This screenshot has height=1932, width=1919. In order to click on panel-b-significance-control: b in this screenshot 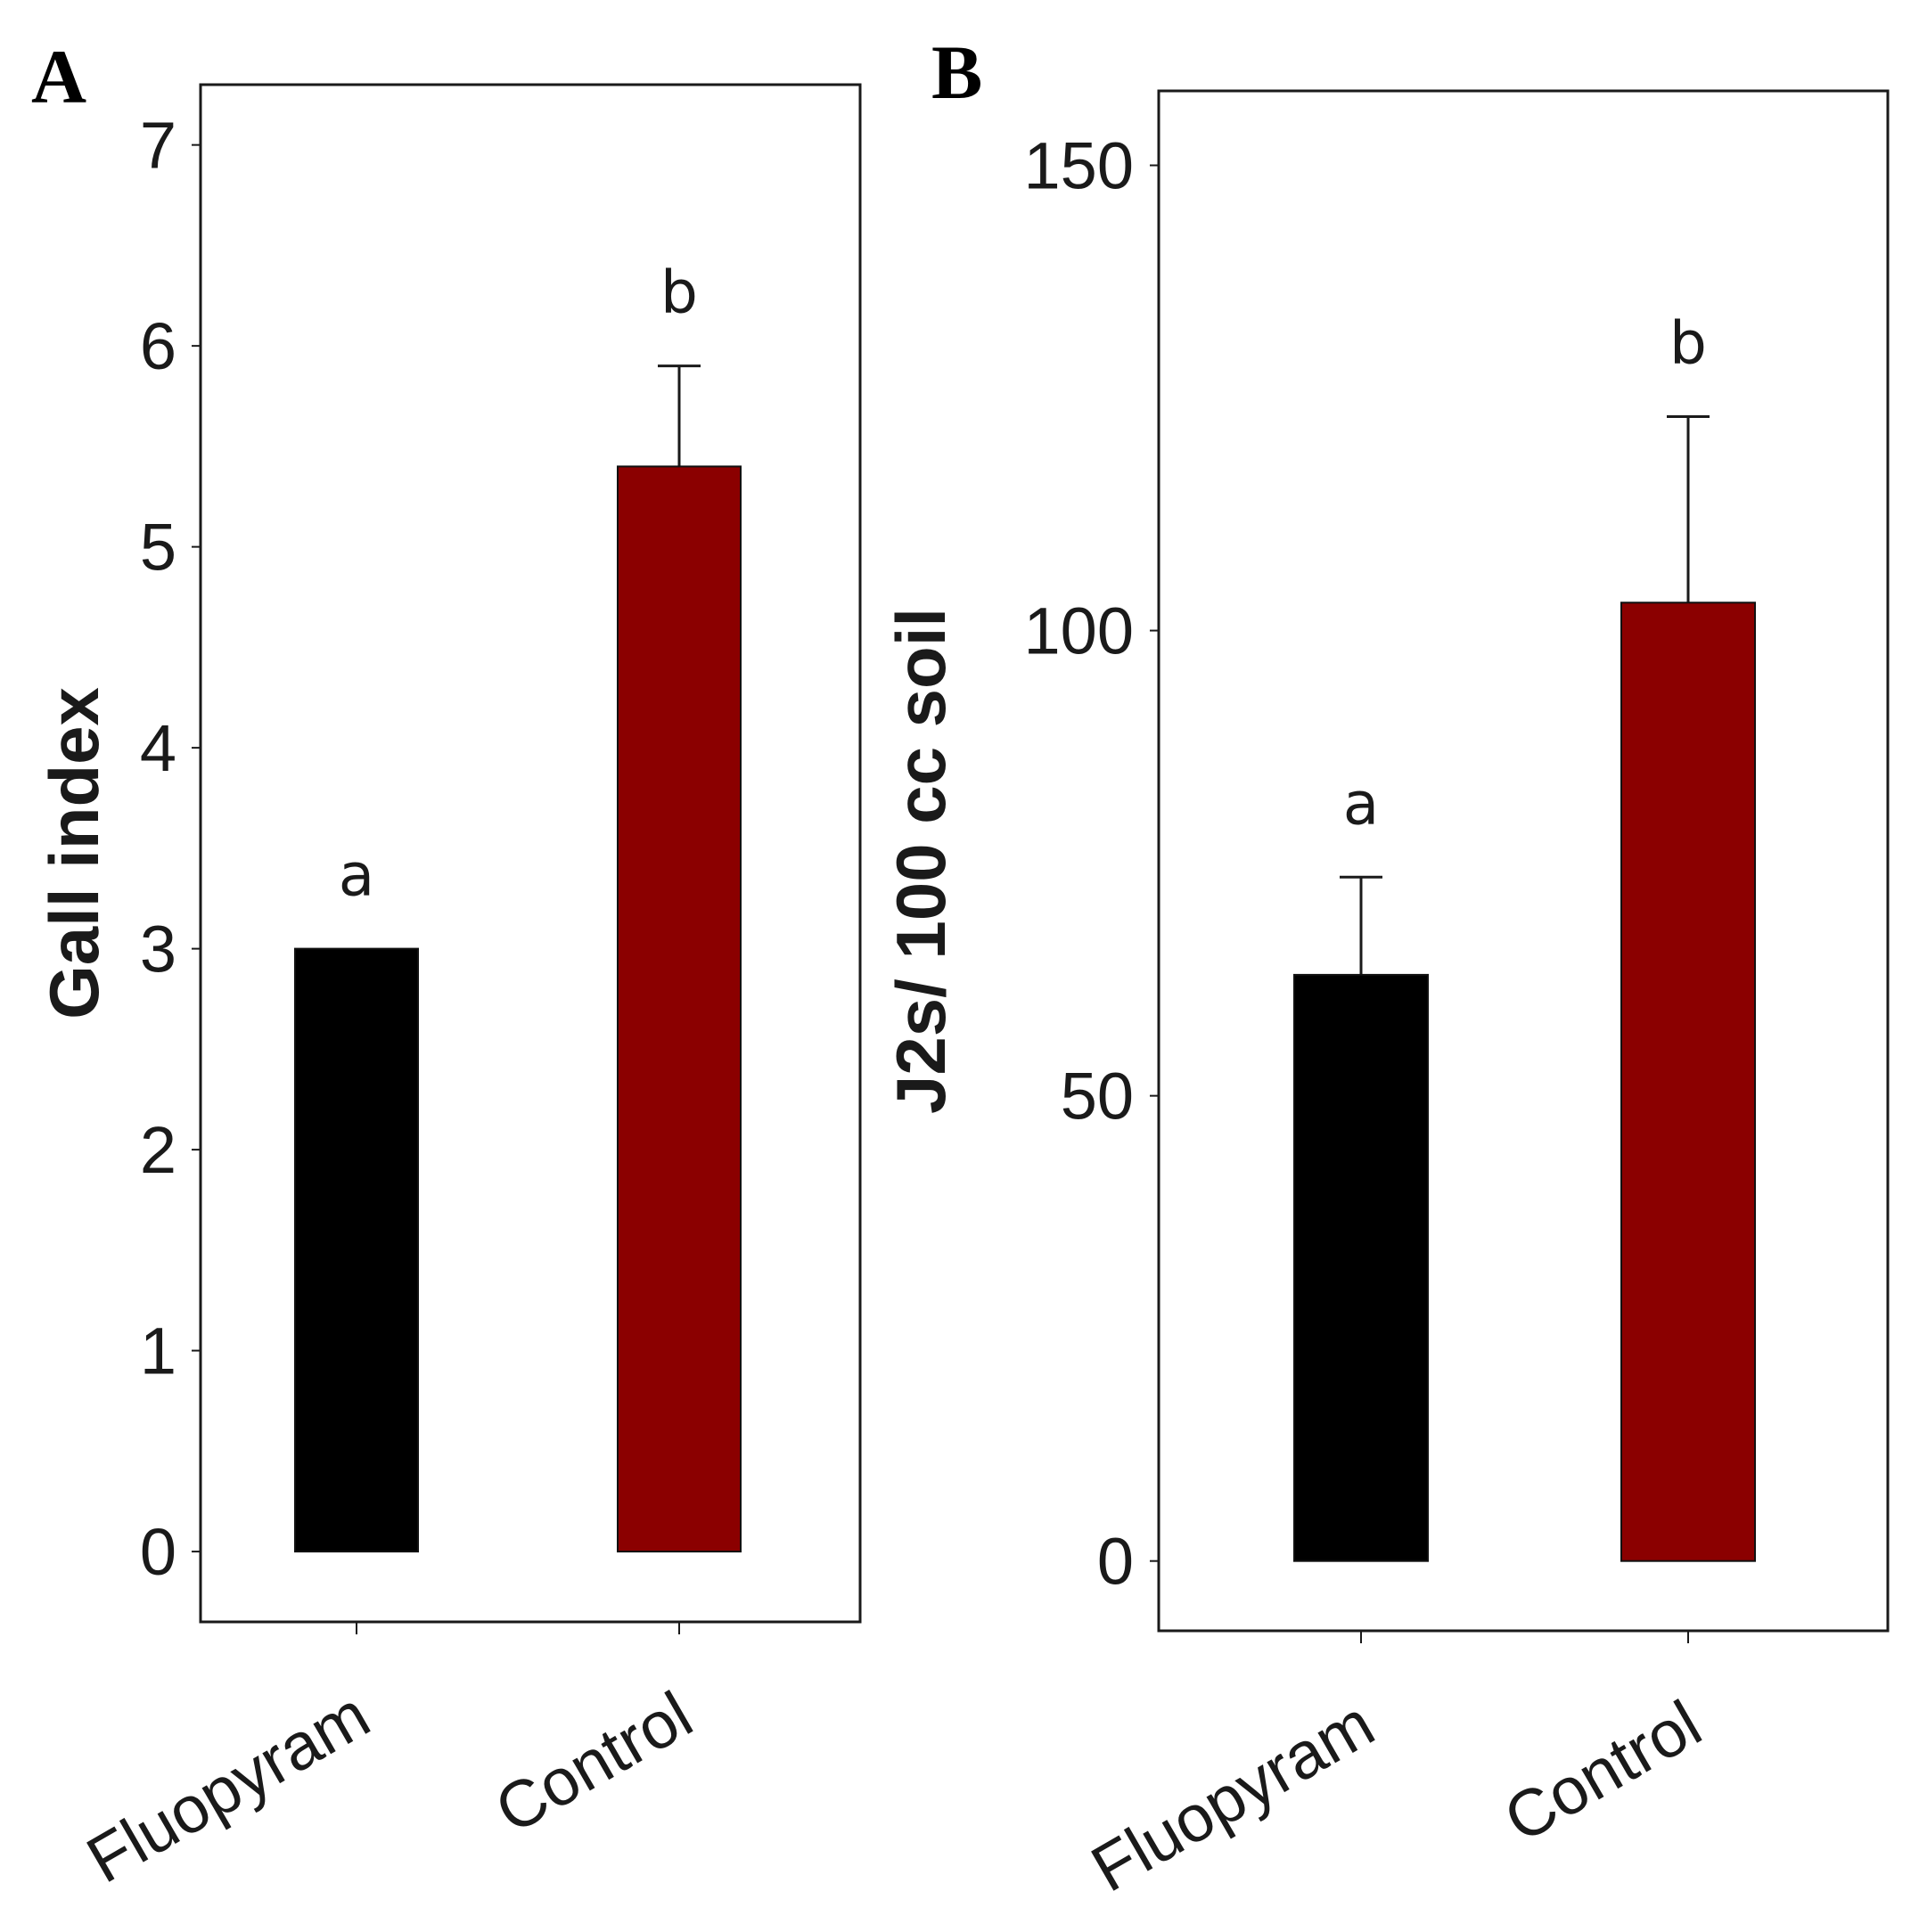, I will do `click(1688, 342)`.